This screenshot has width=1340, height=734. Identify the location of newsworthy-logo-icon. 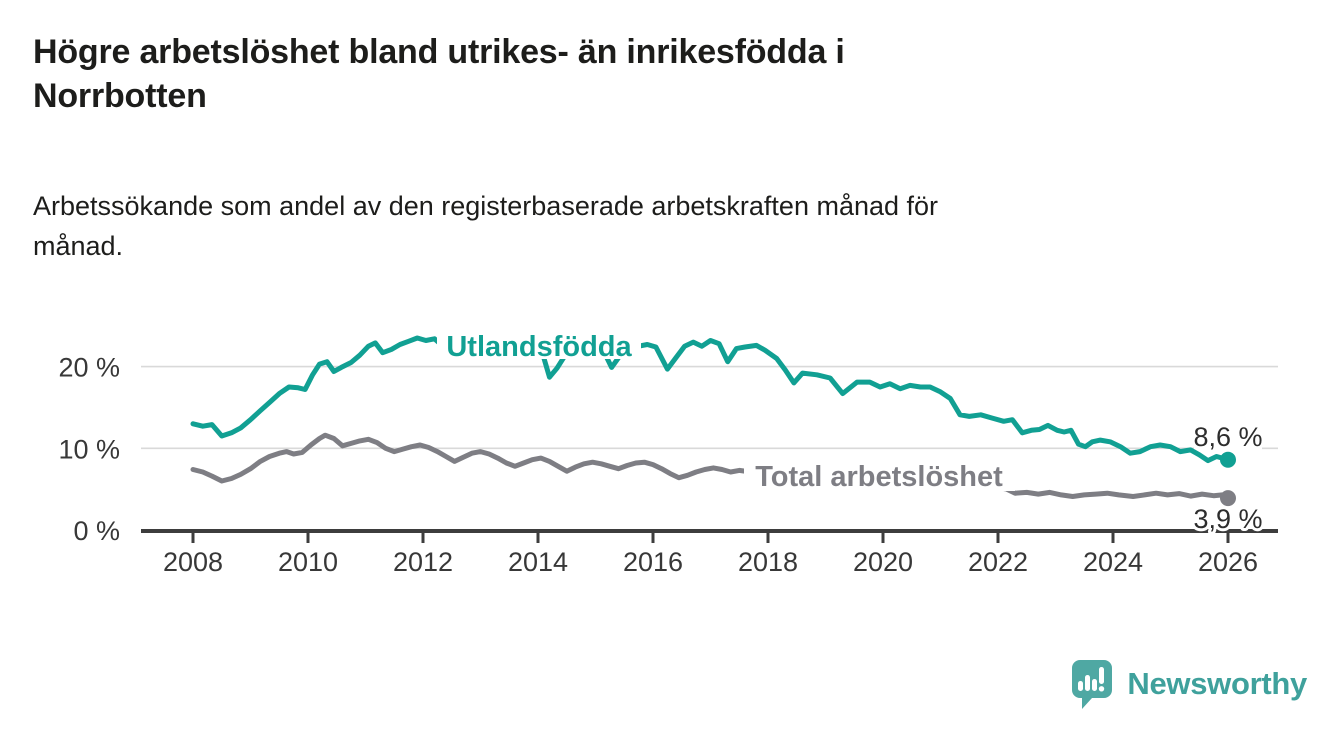
(1092, 684).